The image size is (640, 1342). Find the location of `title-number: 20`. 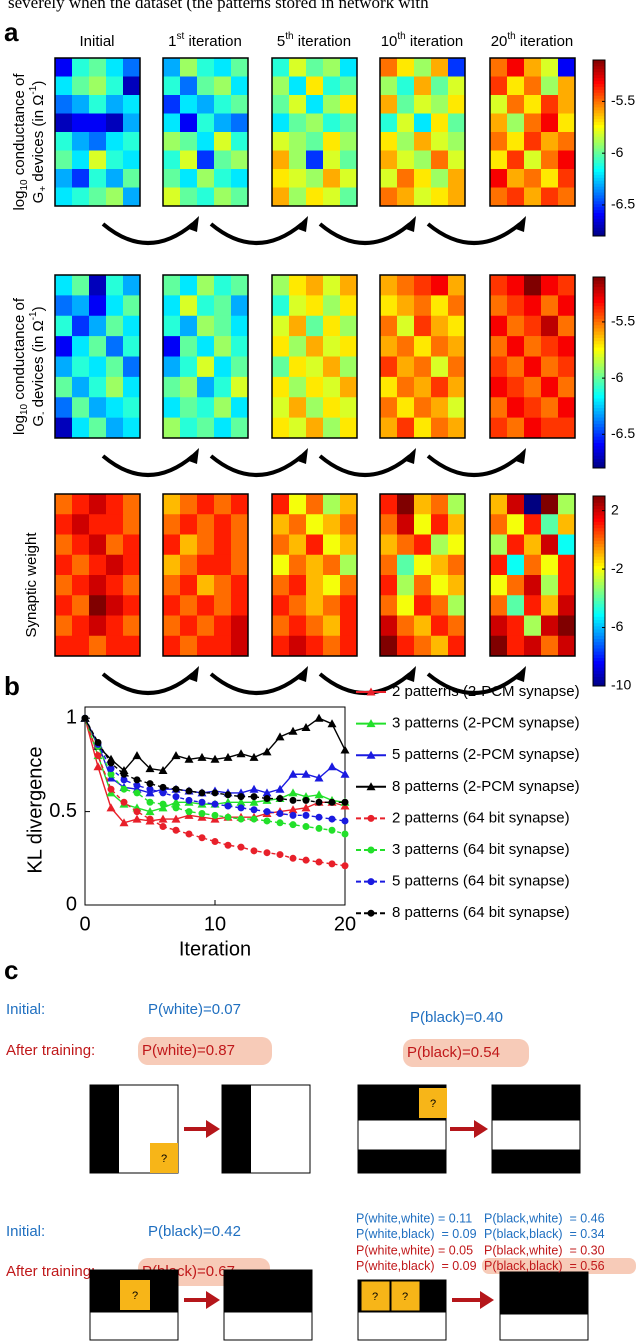

title-number: 20 is located at coordinates (499, 41).